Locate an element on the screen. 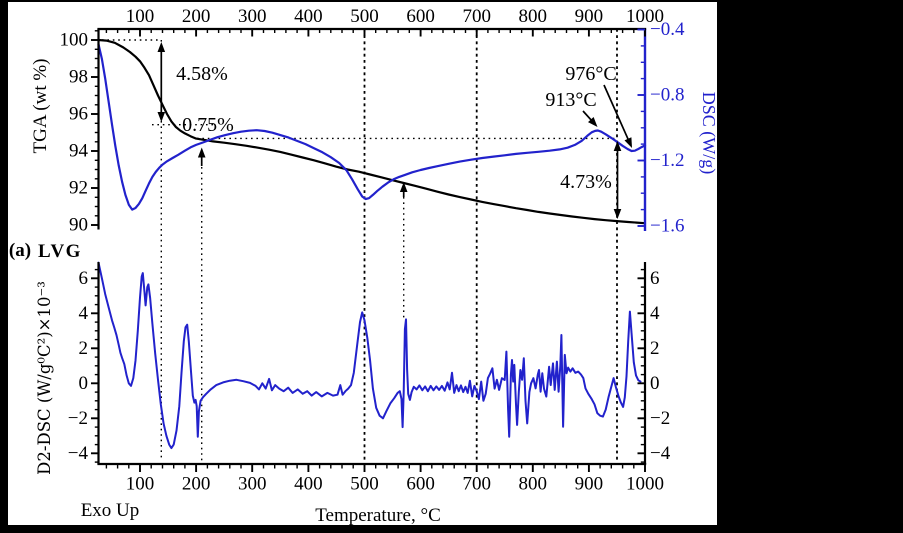 The image size is (903, 533). top-axis-tick-label: 600 is located at coordinates (420, 16).